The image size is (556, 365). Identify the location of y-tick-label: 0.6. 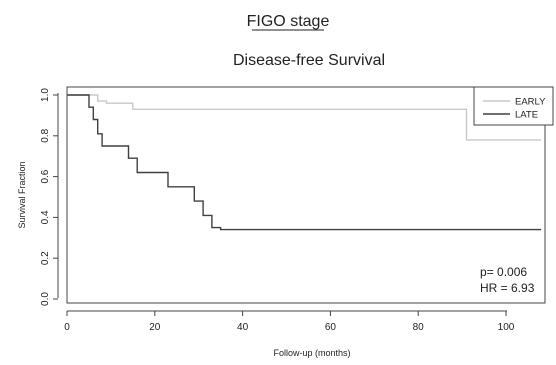
(45, 176).